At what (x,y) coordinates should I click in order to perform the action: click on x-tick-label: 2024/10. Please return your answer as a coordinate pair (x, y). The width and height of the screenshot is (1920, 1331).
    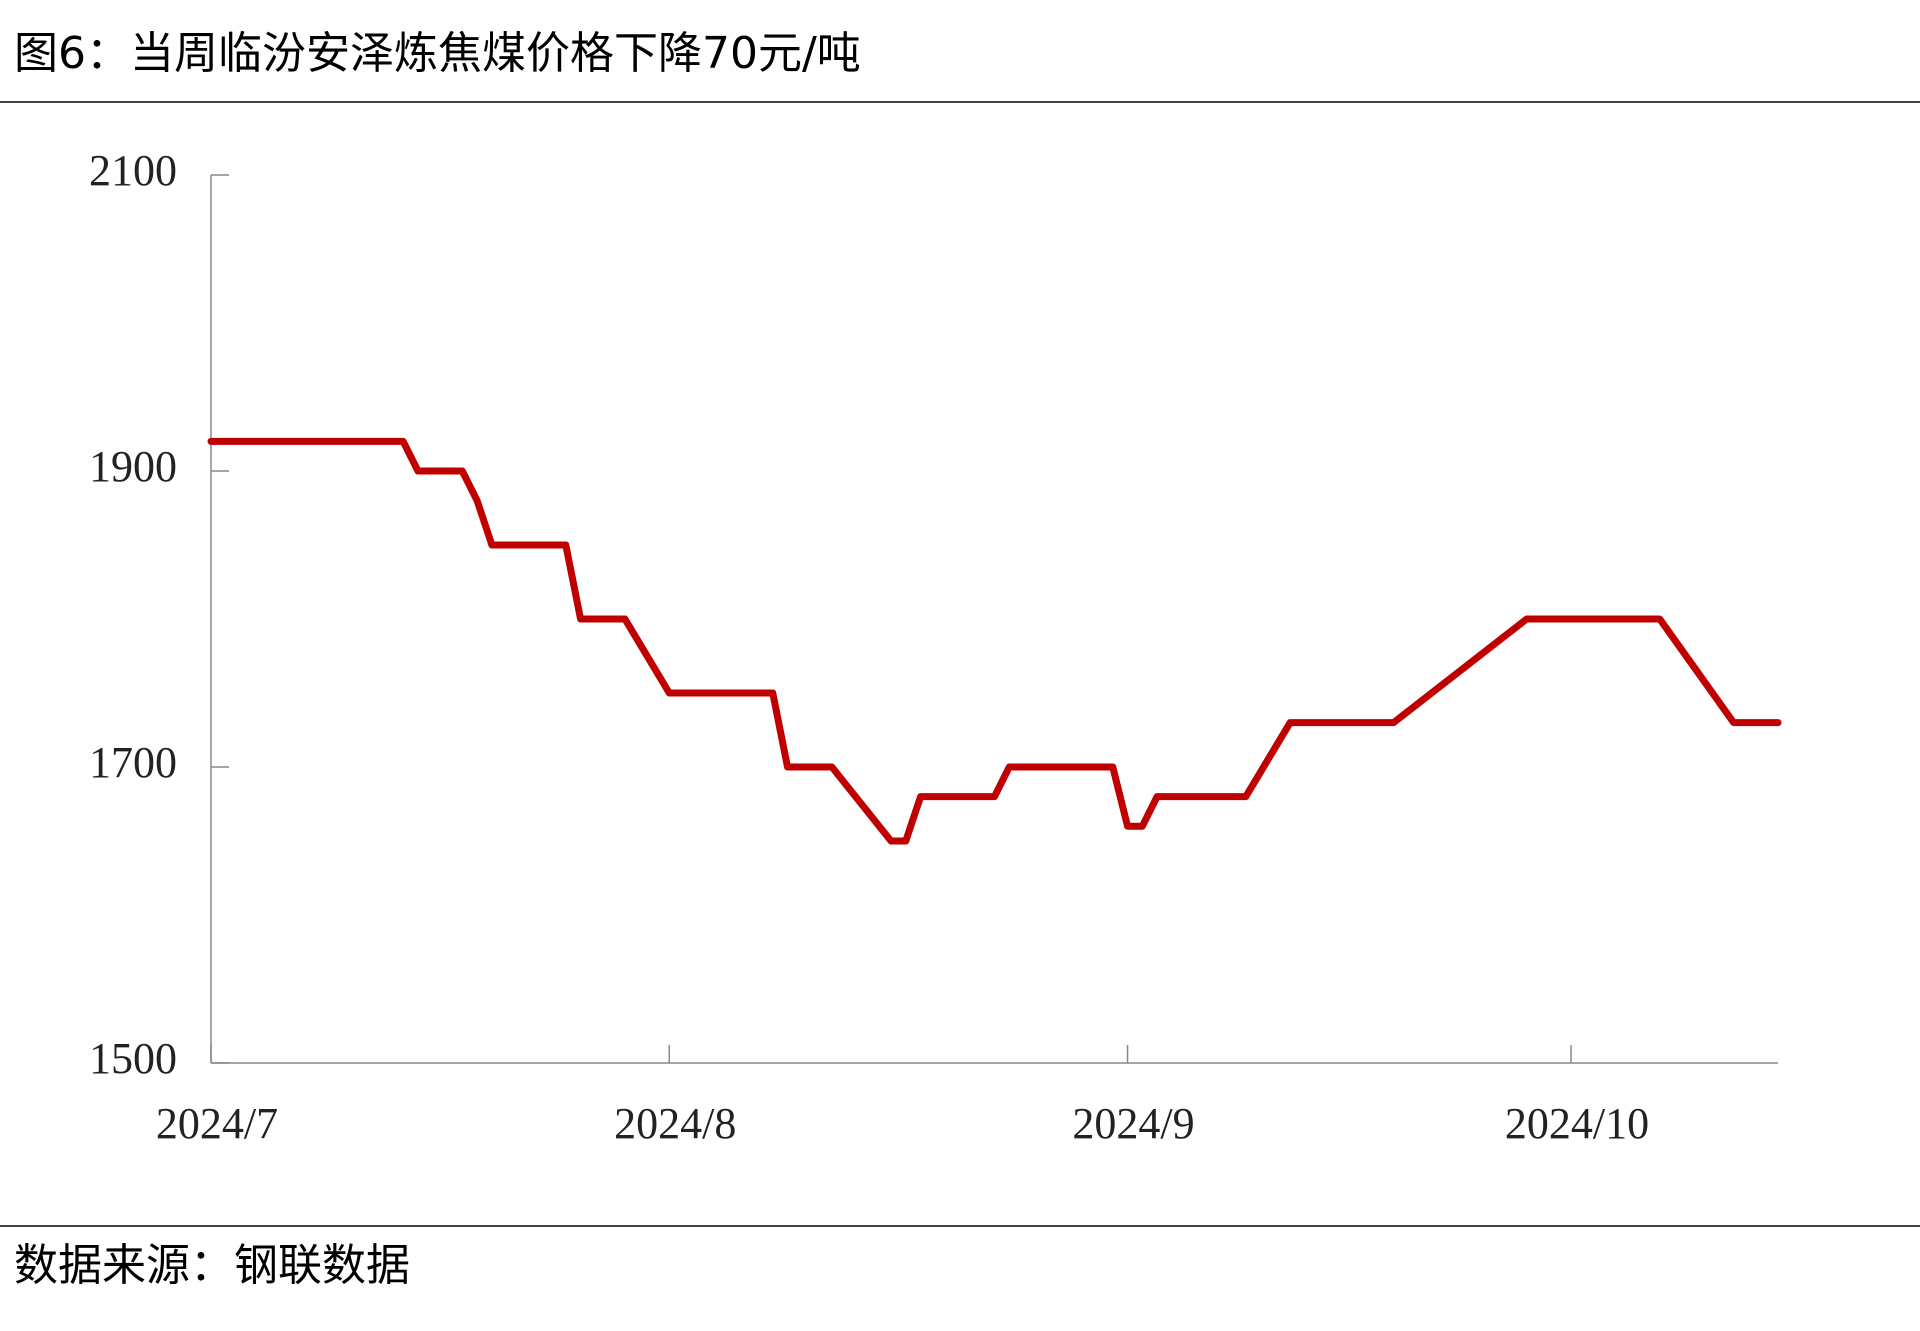
    Looking at the image, I should click on (1577, 1123).